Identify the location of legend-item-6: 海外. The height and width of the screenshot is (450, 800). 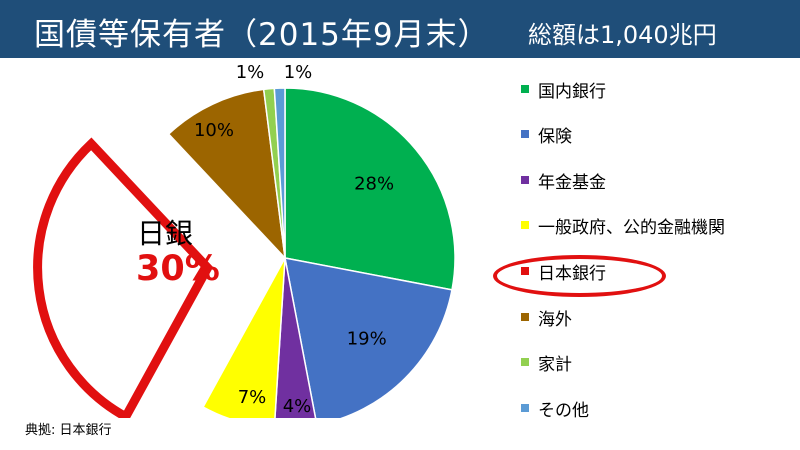
(546, 317).